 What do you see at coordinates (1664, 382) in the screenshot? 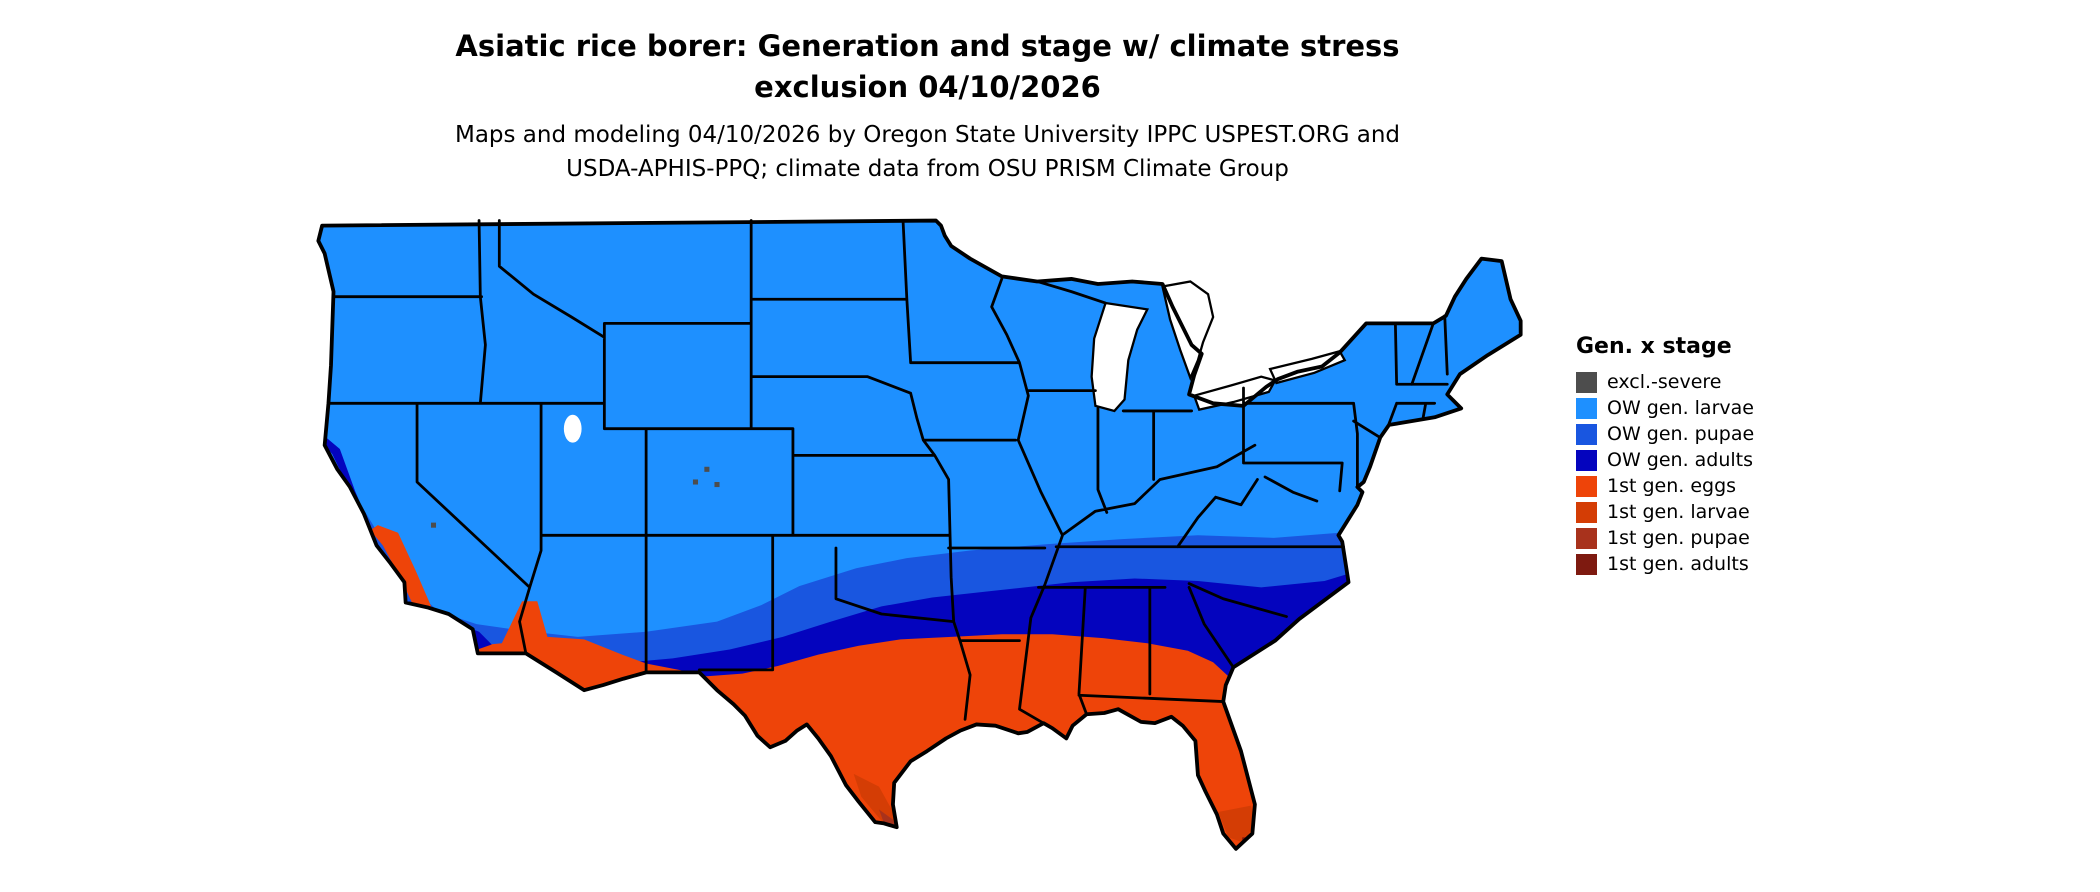
I see `legend-item-label: excl.-severe` at bounding box center [1664, 382].